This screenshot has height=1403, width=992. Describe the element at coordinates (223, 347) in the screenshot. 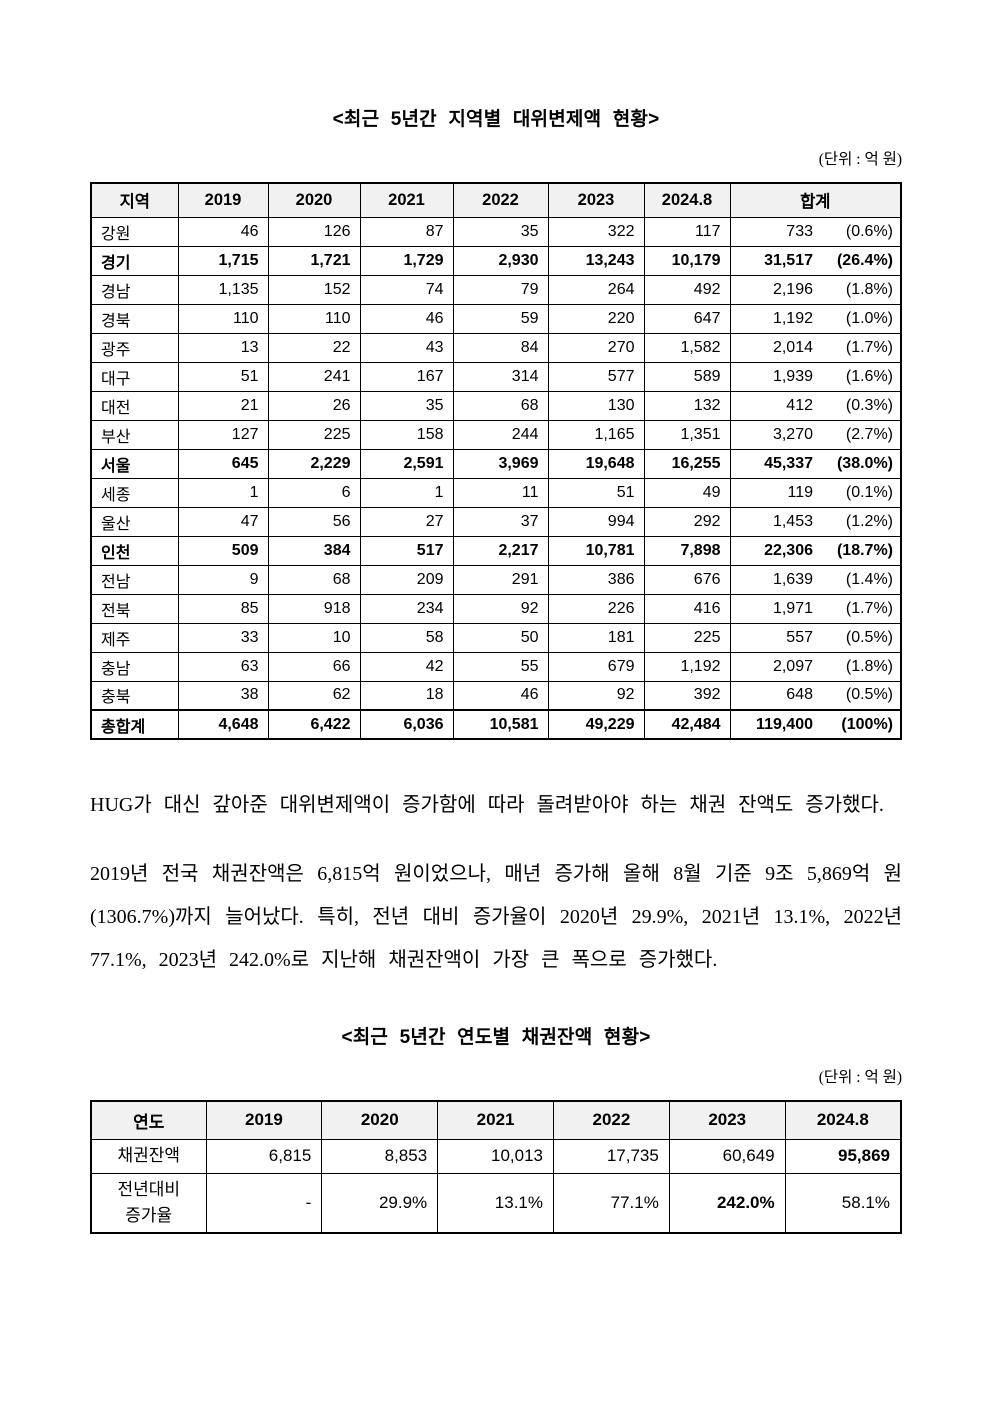

I see `value-cell-2019: 13` at that location.